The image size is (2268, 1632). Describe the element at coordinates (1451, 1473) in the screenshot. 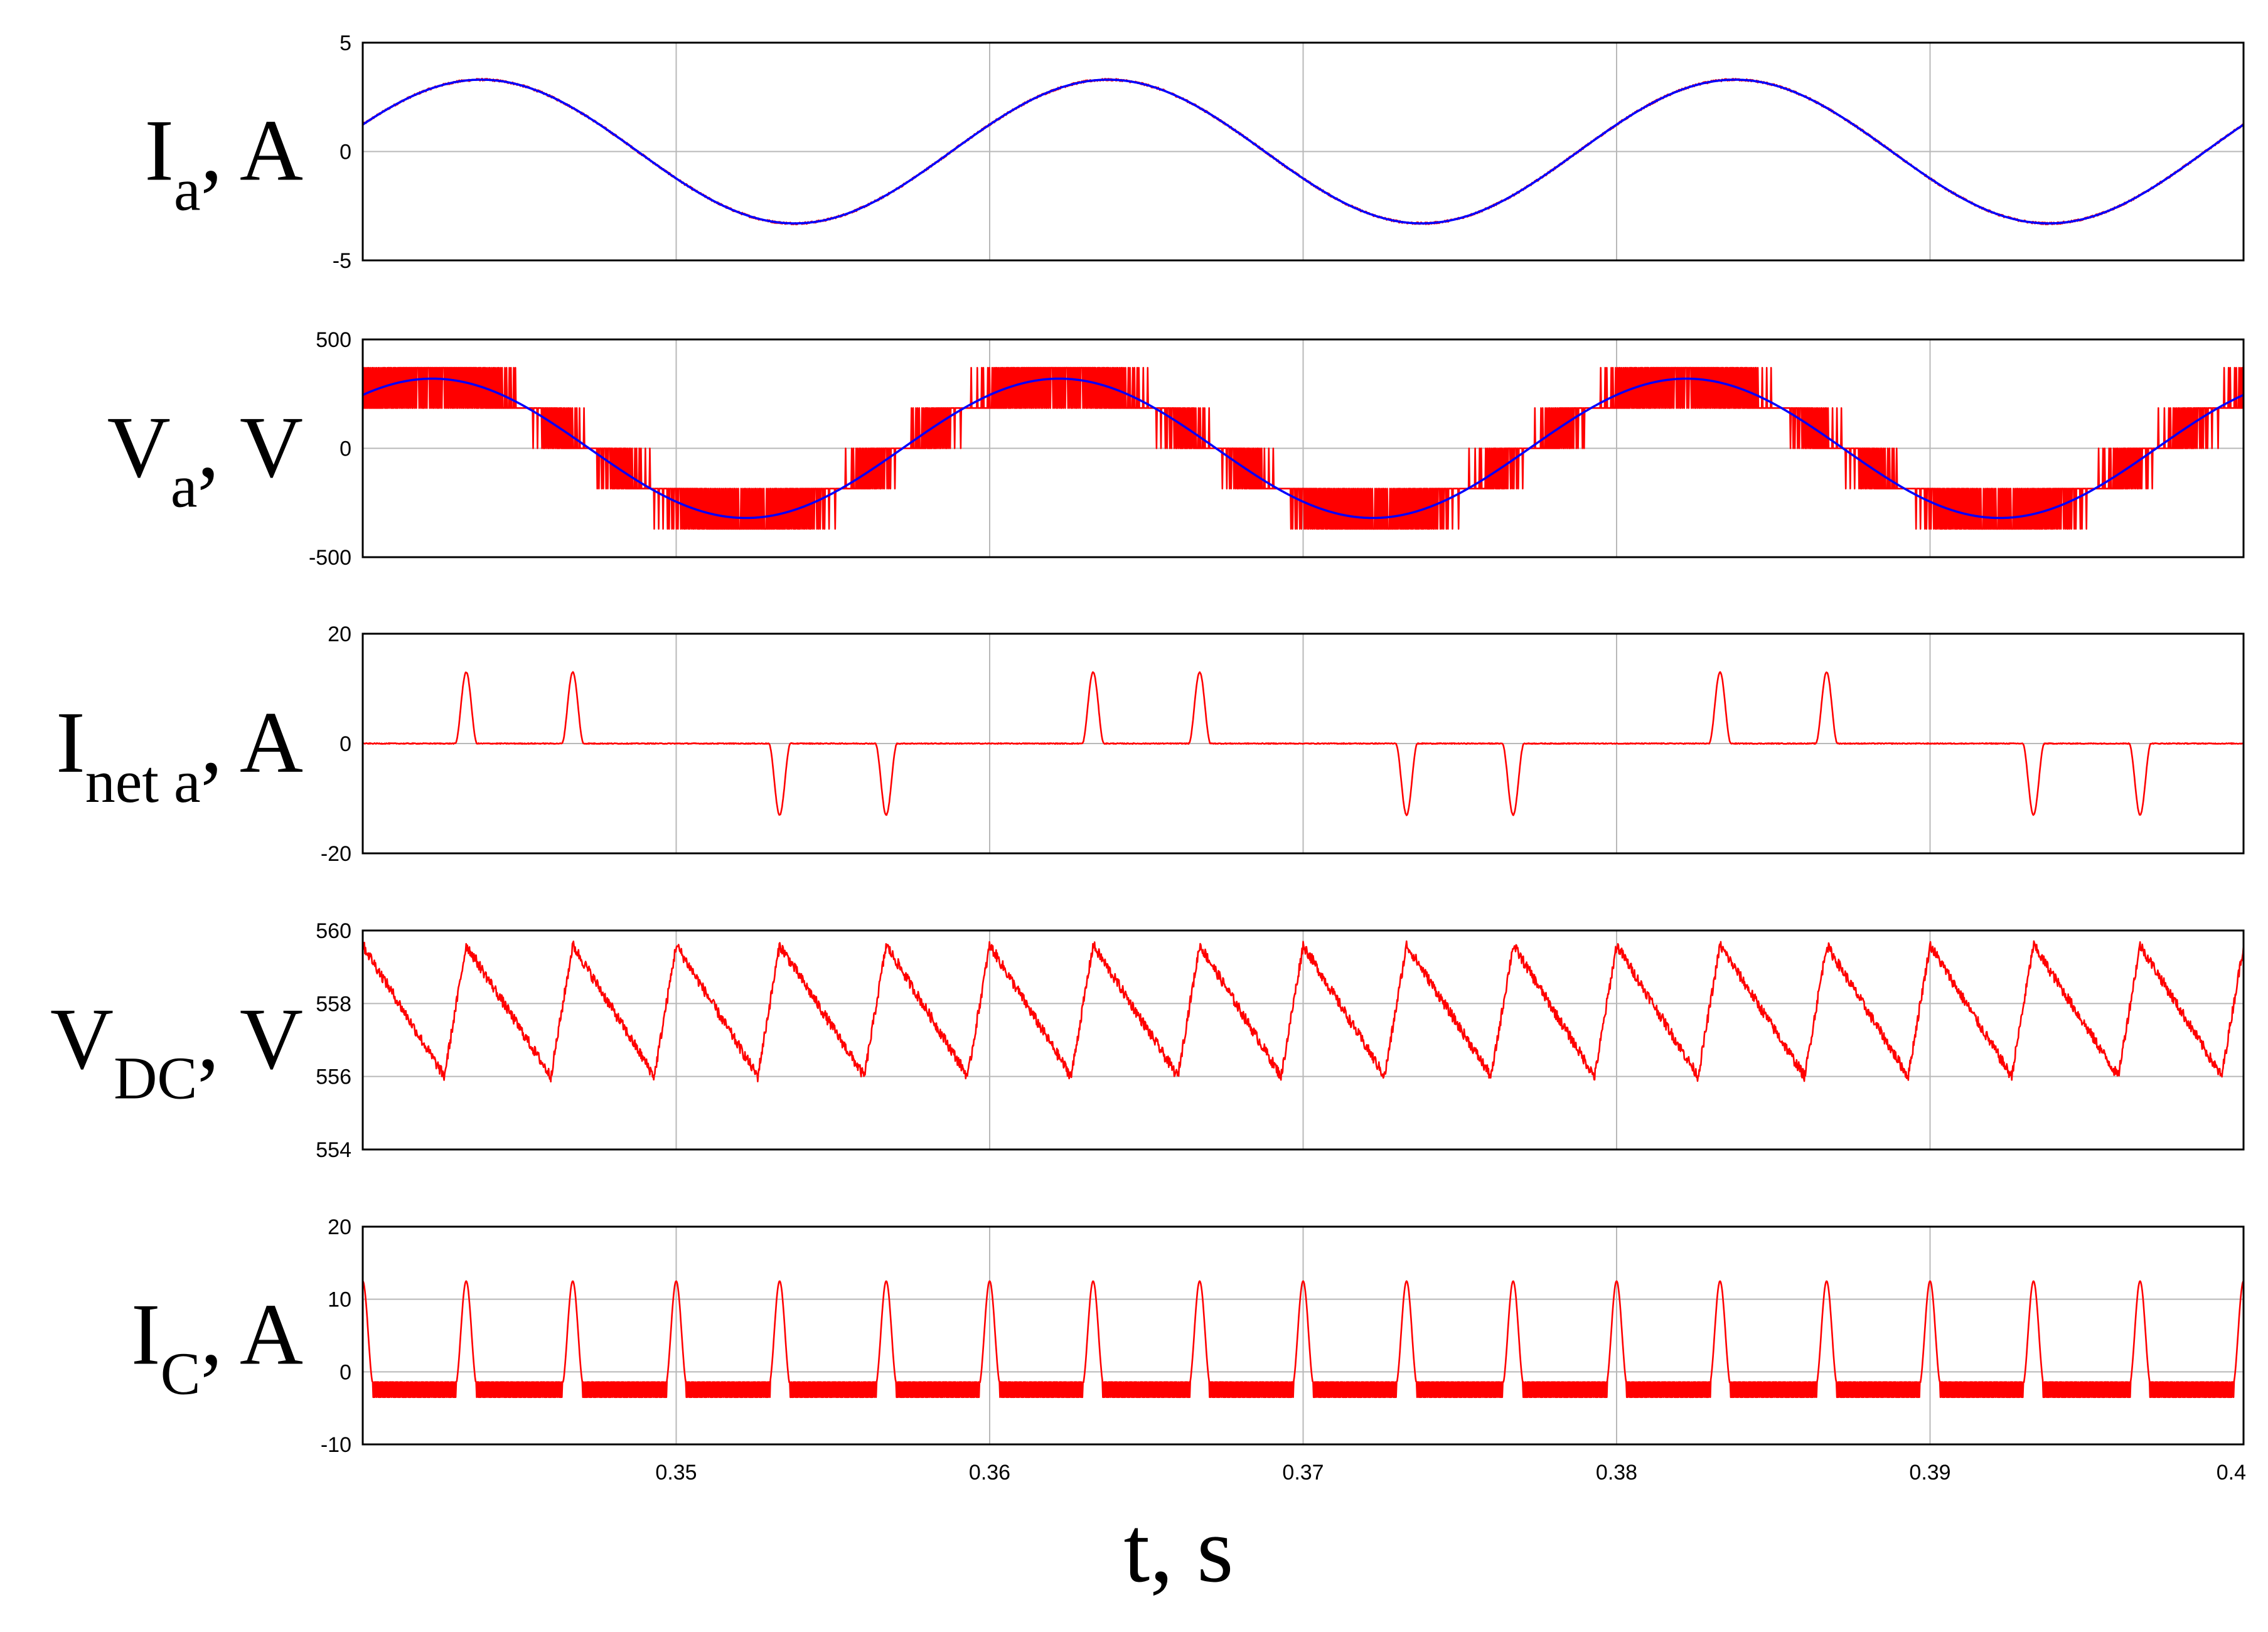

I see `x-tick-labels: 0.35 0.36 0.37 0.38 0.39 0.4` at that location.